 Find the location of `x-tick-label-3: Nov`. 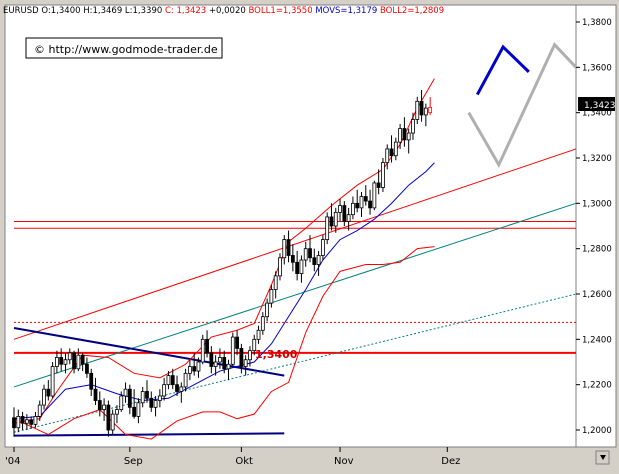

x-tick-label-3: Nov is located at coordinates (344, 461).